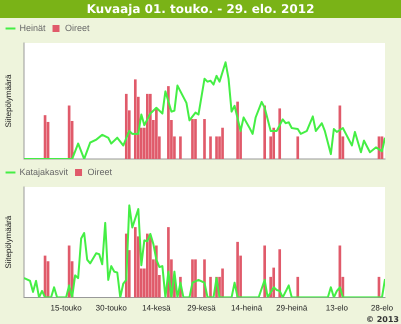  I want to click on x-tick-label: 14-kesä, so click(157, 307).